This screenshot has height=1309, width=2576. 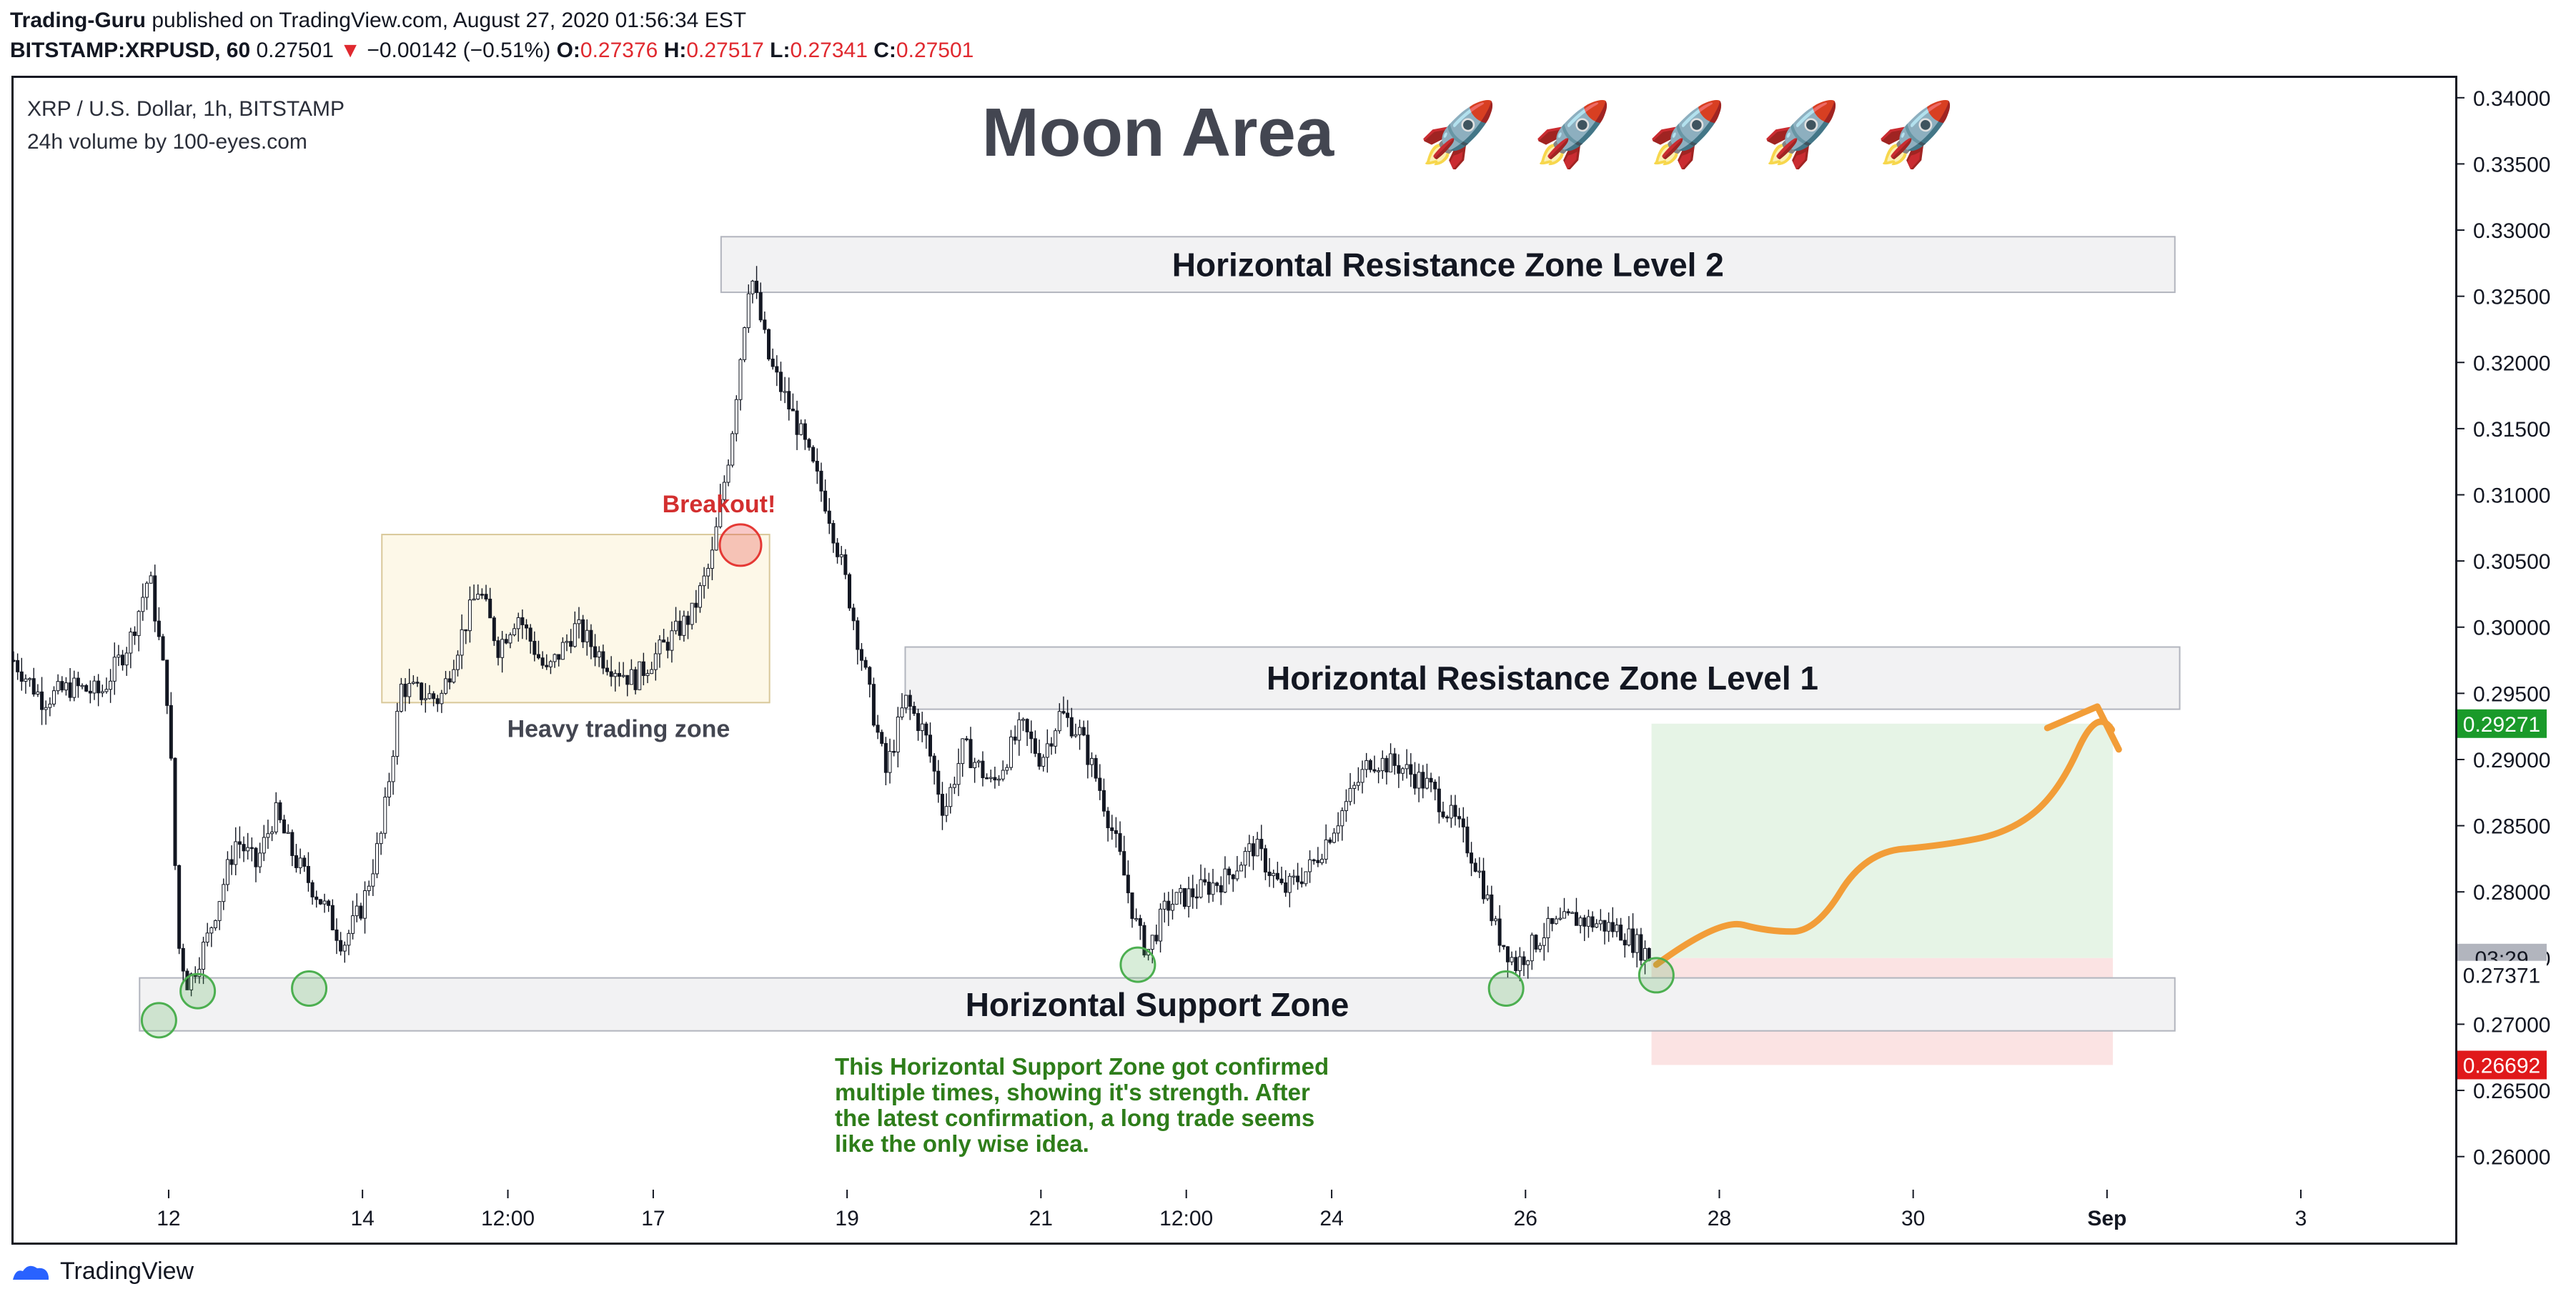 I want to click on y-tick-label: 0.33500, so click(x=2512, y=165).